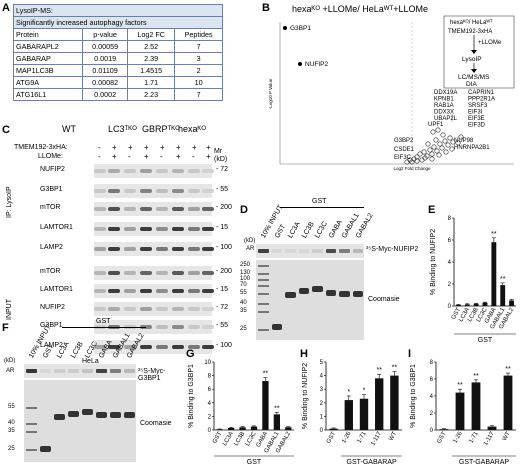 The width and height of the screenshot is (520, 470). Describe the element at coordinates (477, 126) in the screenshot. I see `protein-list-item: EIF3D` at that location.